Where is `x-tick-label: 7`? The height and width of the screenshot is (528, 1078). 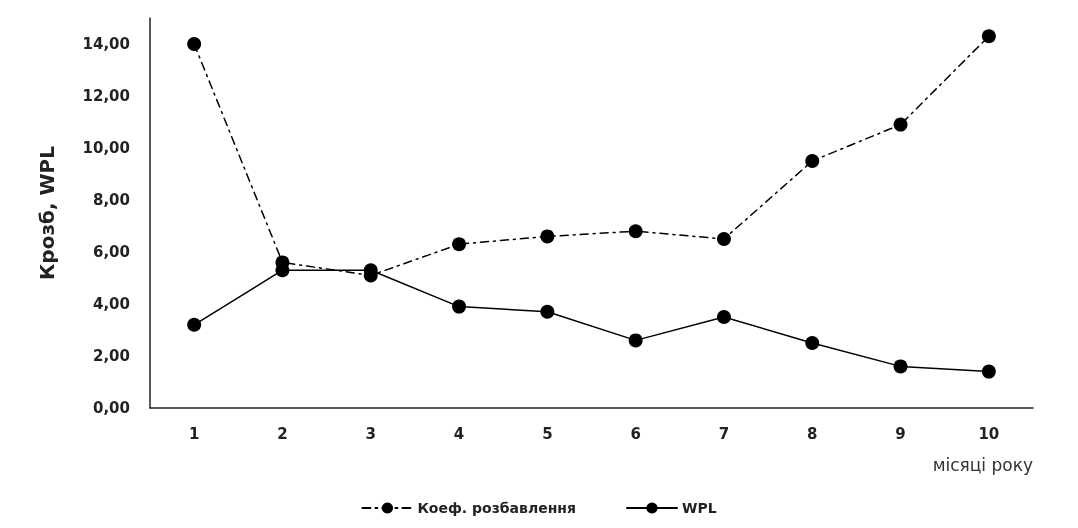 x-tick-label: 7 is located at coordinates (724, 433).